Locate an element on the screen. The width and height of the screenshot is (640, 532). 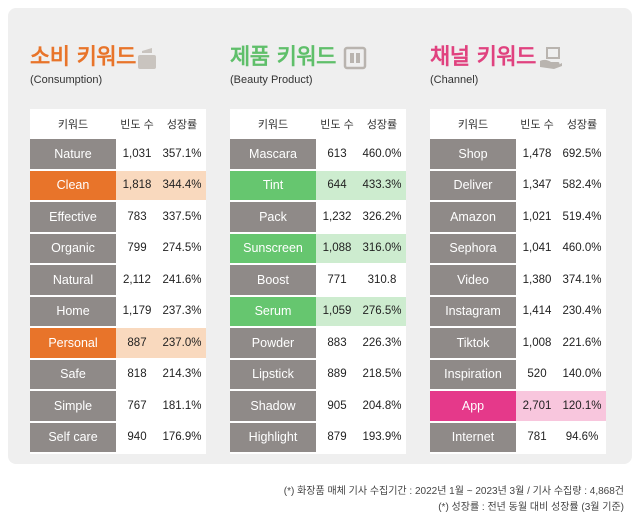
table-row: Boost 771 310.8 is located at coordinates (318, 281).